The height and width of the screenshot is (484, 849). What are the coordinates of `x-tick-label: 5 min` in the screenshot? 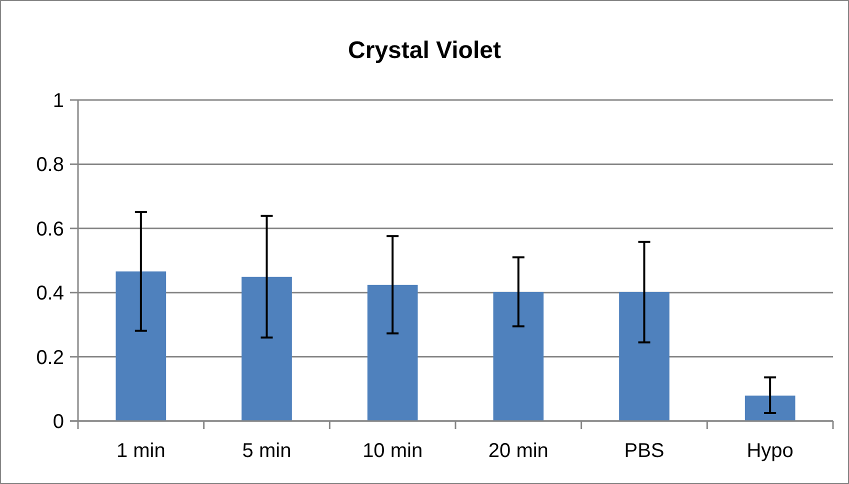 It's located at (267, 451).